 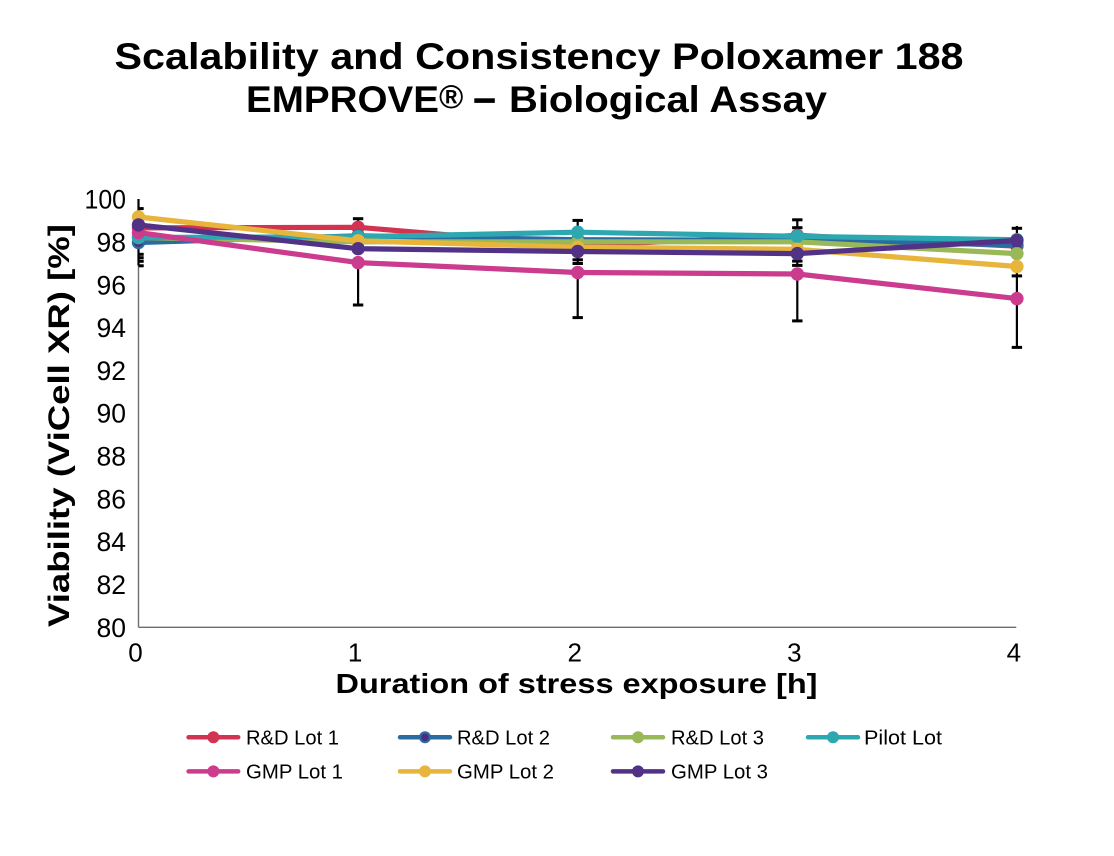 What do you see at coordinates (112, 542) in the screenshot?
I see `svg-text: 84` at bounding box center [112, 542].